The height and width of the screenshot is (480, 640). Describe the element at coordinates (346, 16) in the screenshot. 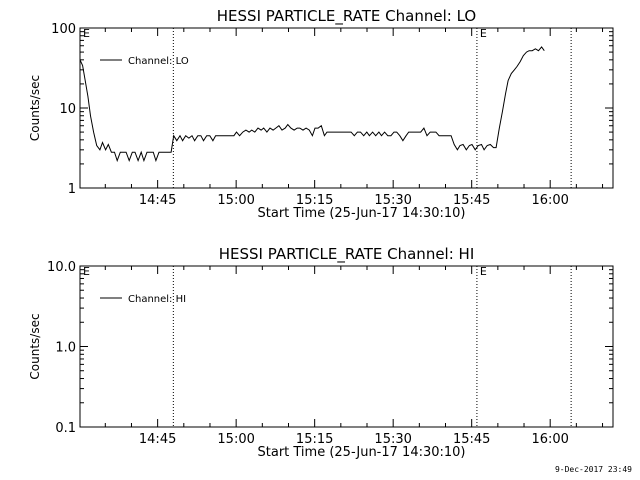

I see `chart-title: HESSI PARTICLE_RATE Channel: LO` at that location.